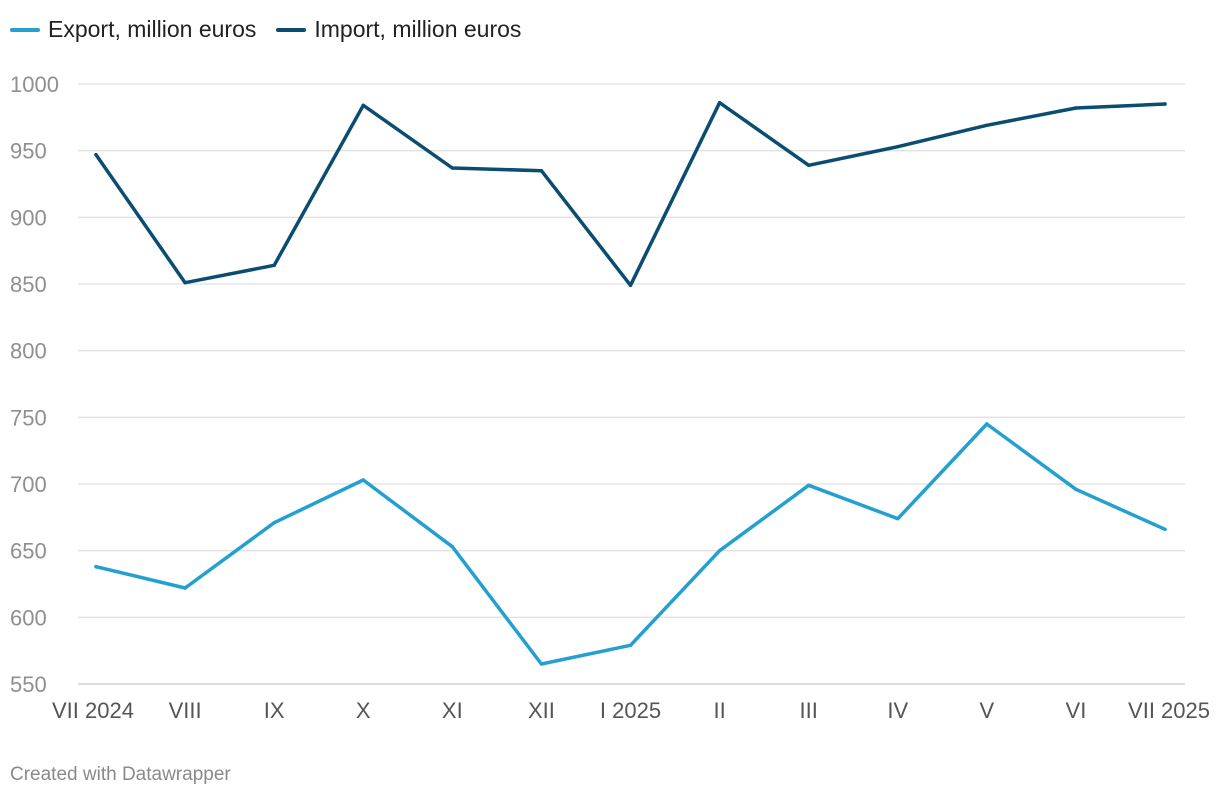  I want to click on y-tick-label: 900, so click(28, 217).